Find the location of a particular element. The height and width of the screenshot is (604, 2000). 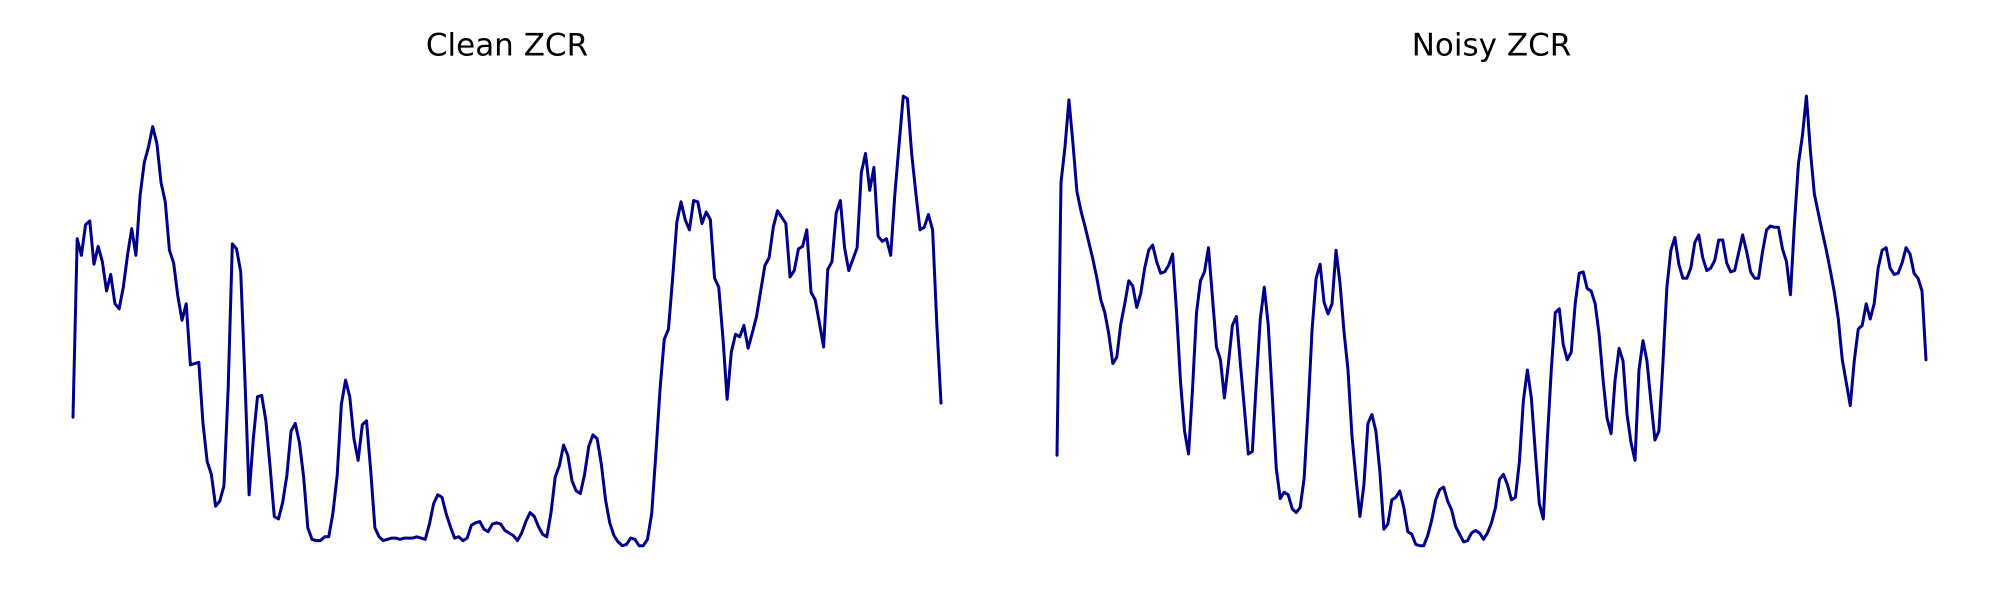

chart-title: Noisy ZCR is located at coordinates (1492, 46).